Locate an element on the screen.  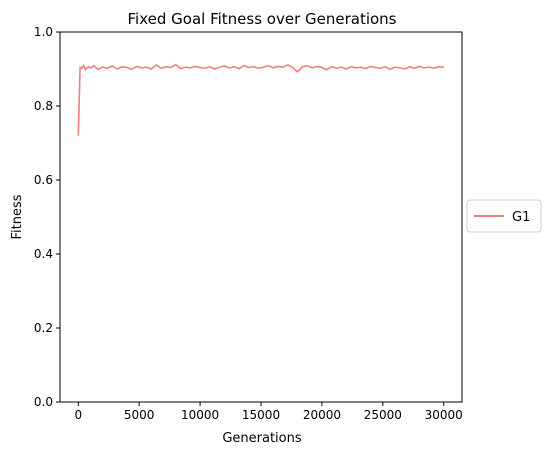
y-tick-label: 0.0 is located at coordinates (43, 402).